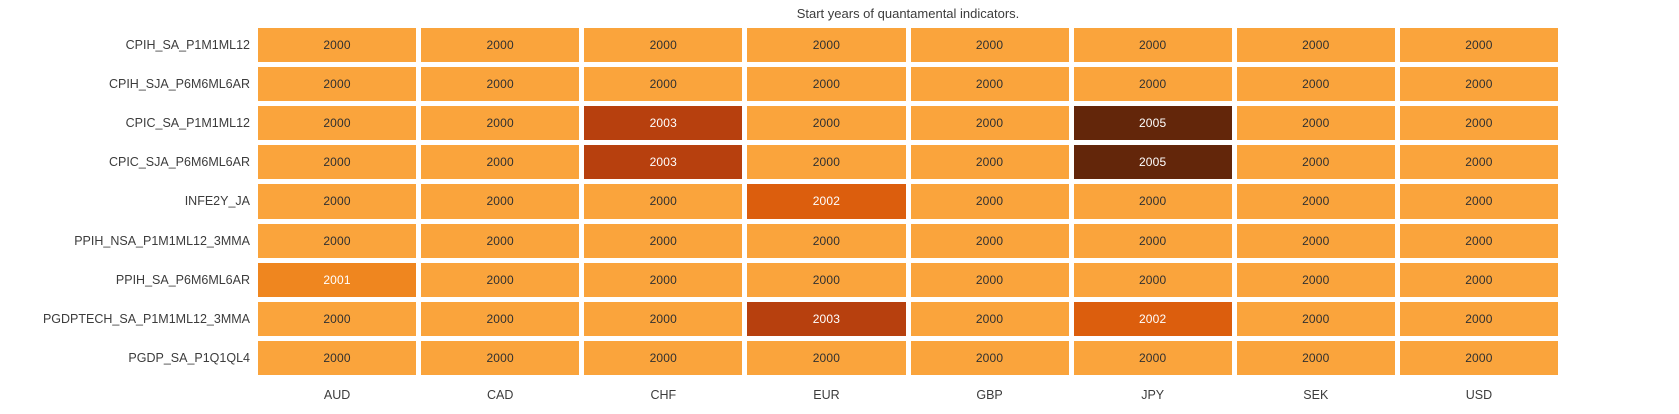  I want to click on y-axis-label: PGDPTECH_SA_P1M1ML12_3MMA, so click(146, 318).